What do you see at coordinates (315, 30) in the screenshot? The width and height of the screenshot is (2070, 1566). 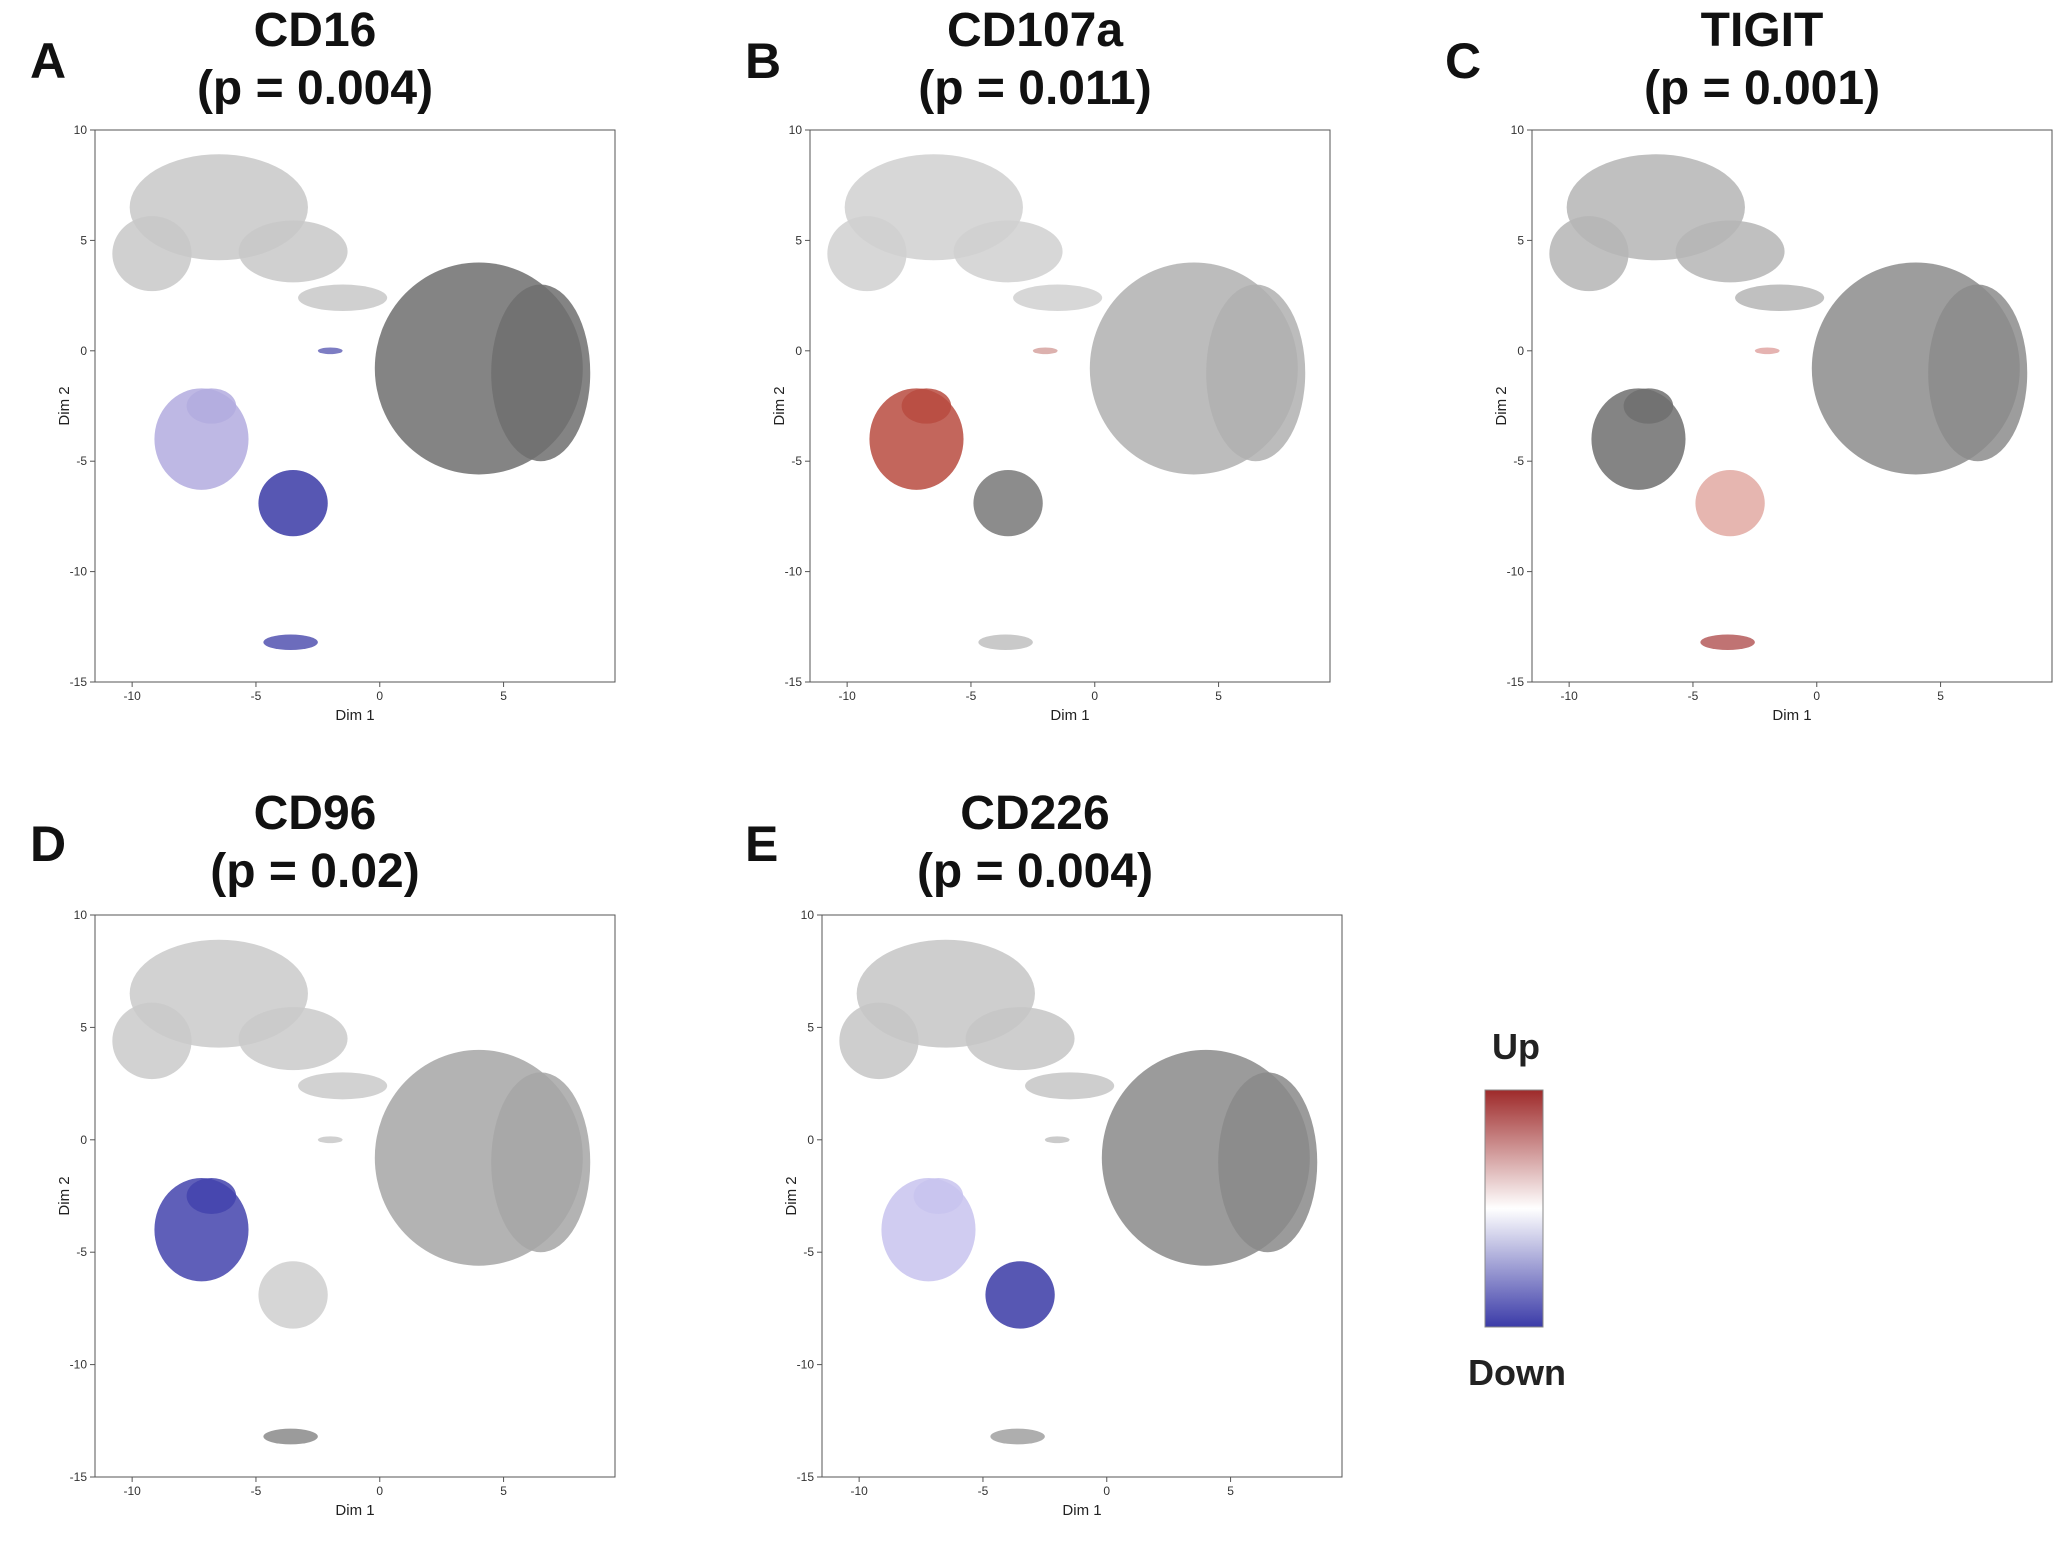 I see `marker-name: CD16` at bounding box center [315, 30].